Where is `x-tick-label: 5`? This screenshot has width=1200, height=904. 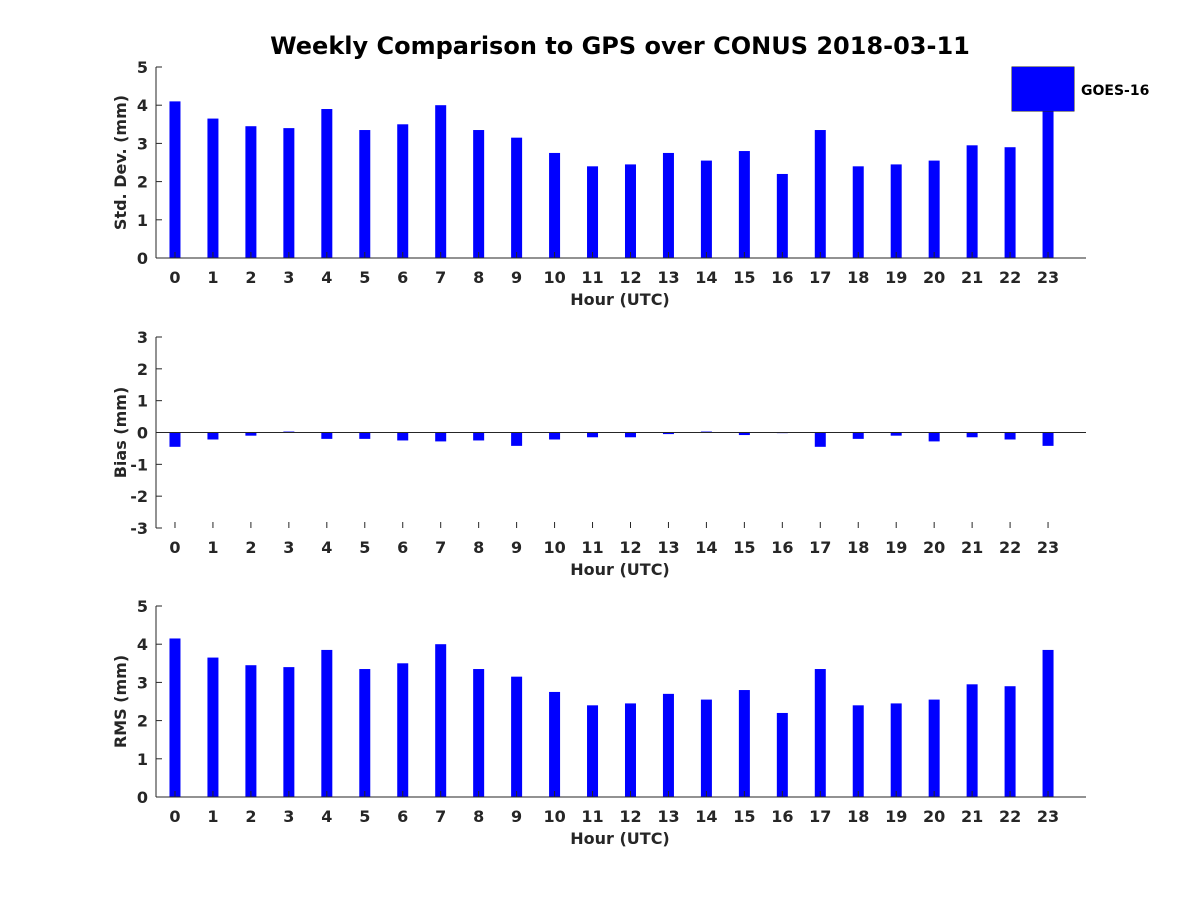
x-tick-label: 5 is located at coordinates (364, 547).